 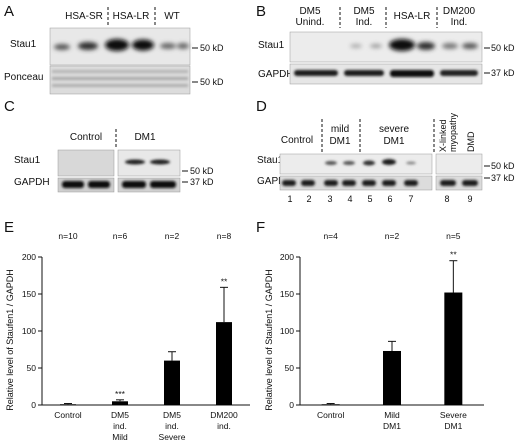 What do you see at coordinates (453, 415) in the screenshot?
I see `panel-f-category-label: Severe` at bounding box center [453, 415].